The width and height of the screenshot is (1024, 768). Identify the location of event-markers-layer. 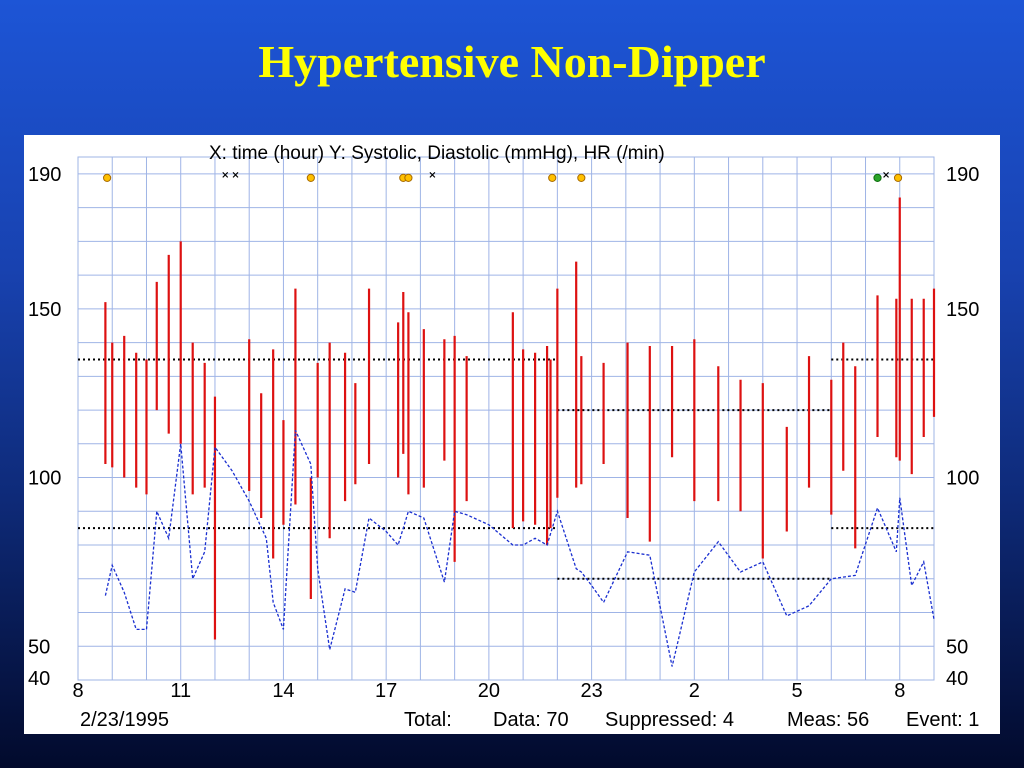
(503, 176).